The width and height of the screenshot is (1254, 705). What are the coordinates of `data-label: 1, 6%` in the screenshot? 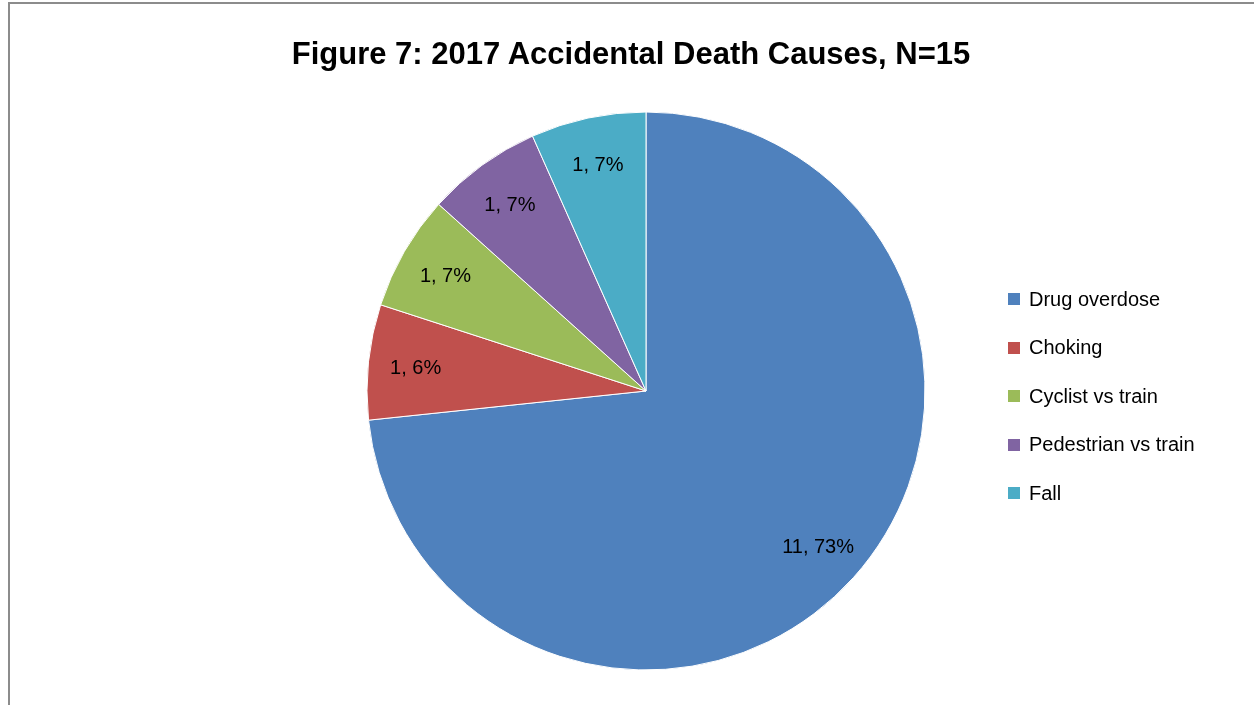 It's located at (416, 366).